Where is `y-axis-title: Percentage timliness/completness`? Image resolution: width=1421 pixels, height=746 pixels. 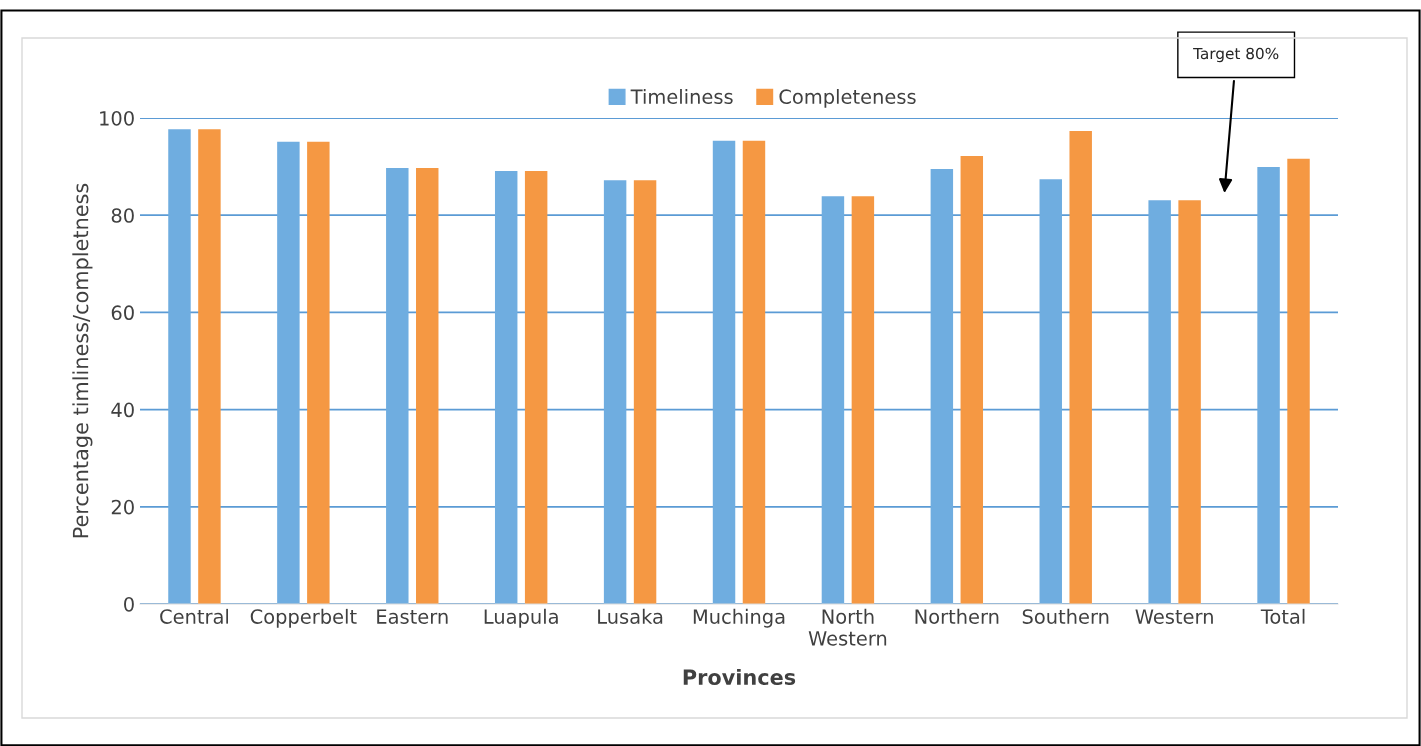
y-axis-title: Percentage timliness/completness is located at coordinates (82, 360).